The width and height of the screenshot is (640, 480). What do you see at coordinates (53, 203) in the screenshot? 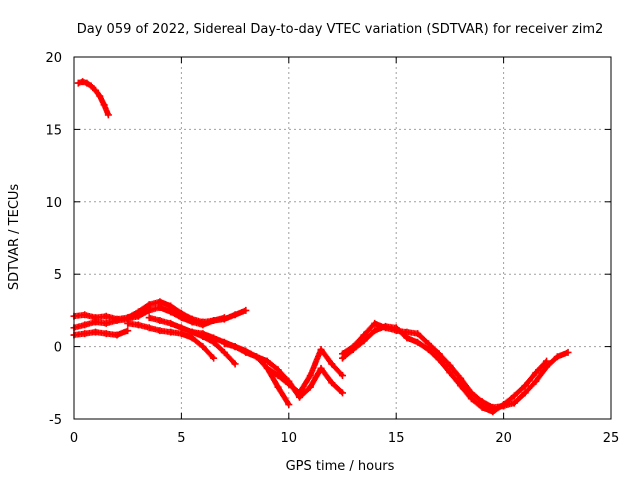
I see `y-tick-label: 10` at bounding box center [53, 203].